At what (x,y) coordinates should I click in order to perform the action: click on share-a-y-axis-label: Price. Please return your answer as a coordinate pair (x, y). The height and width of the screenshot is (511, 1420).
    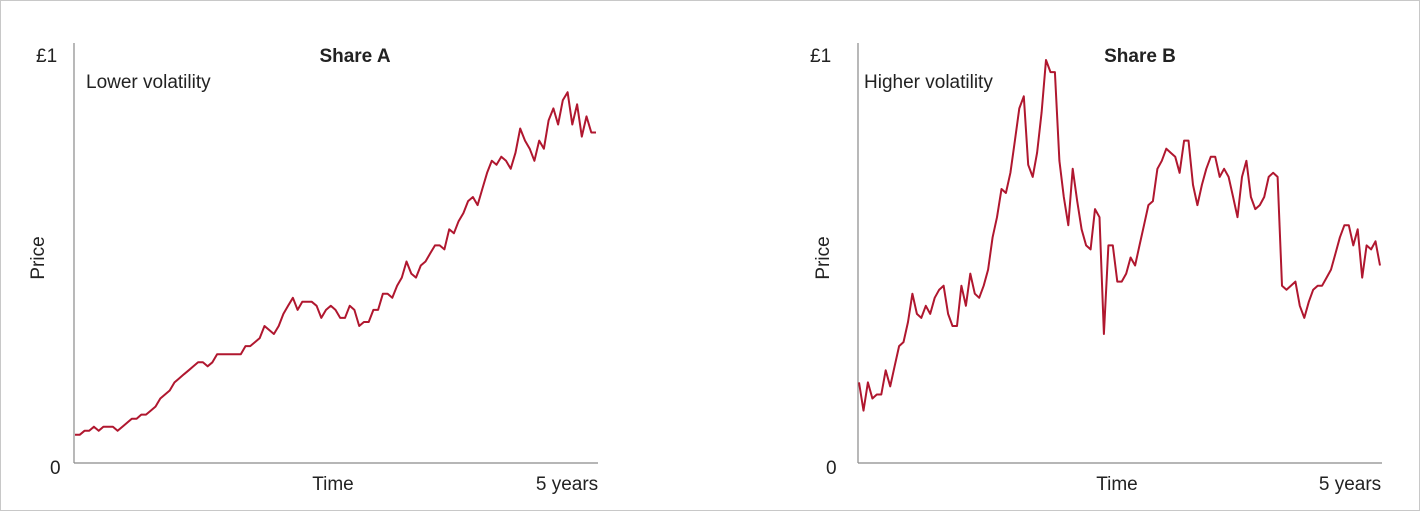
    Looking at the image, I should click on (38, 257).